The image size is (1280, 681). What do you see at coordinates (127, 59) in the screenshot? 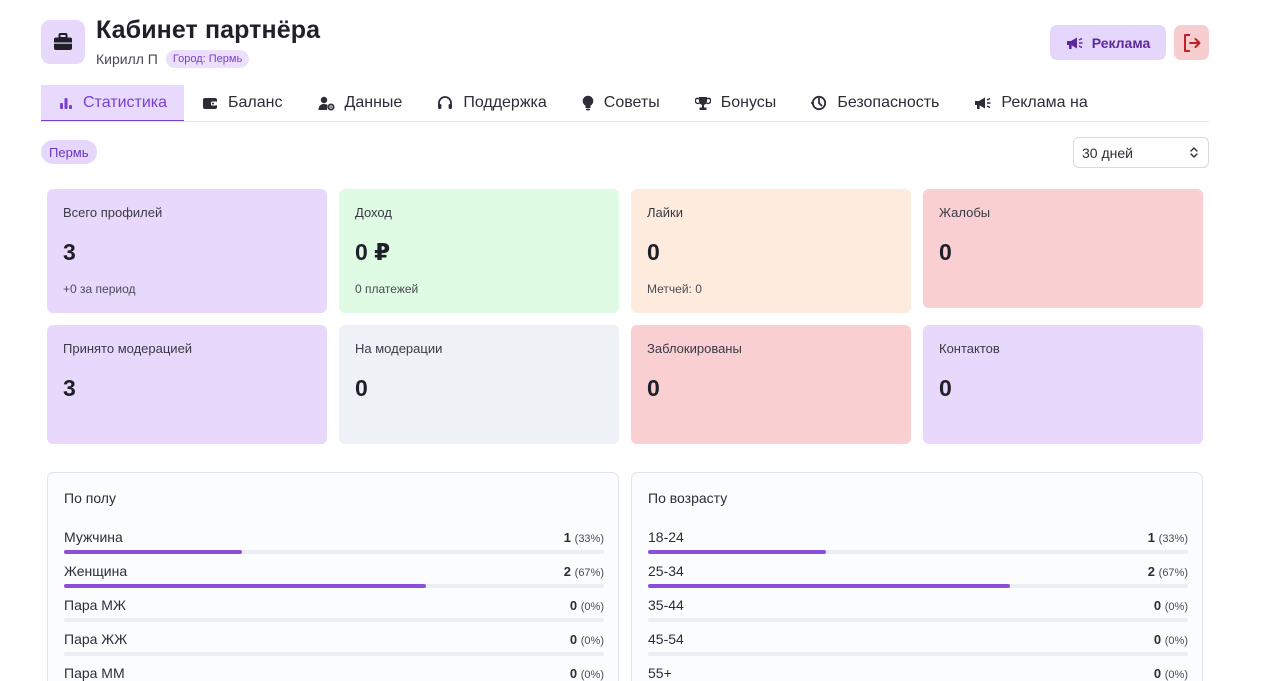
I see `user-name: Кирилл П` at bounding box center [127, 59].